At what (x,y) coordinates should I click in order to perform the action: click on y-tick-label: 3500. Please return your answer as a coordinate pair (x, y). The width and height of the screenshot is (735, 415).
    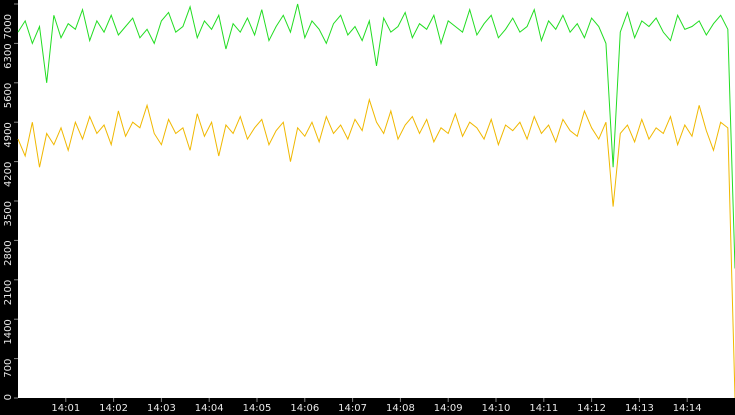
    Looking at the image, I should click on (8, 213).